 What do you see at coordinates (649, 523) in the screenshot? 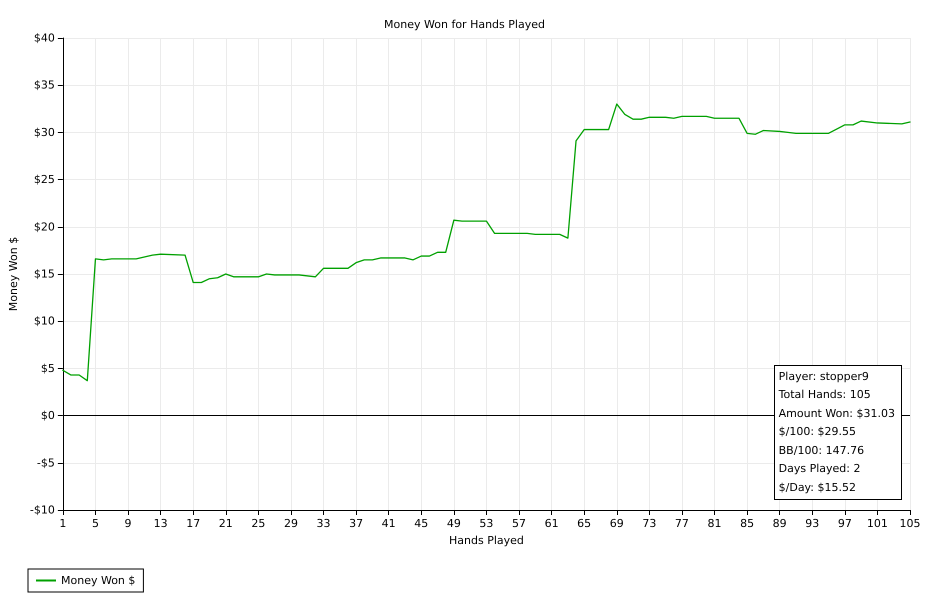
I see `x-tick-label: 73` at bounding box center [649, 523].